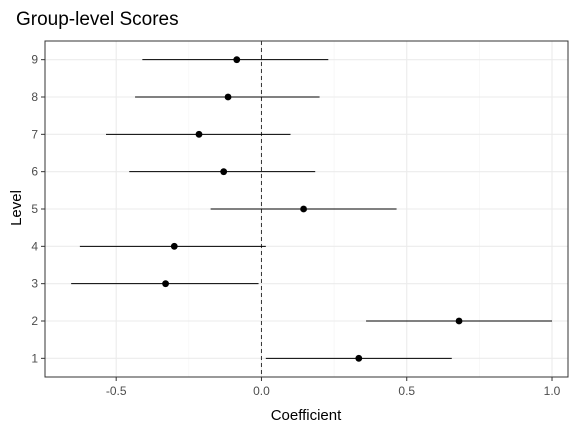 The height and width of the screenshot is (432, 576). What do you see at coordinates (116, 391) in the screenshot?
I see `x-tick-label: -0.5` at bounding box center [116, 391].